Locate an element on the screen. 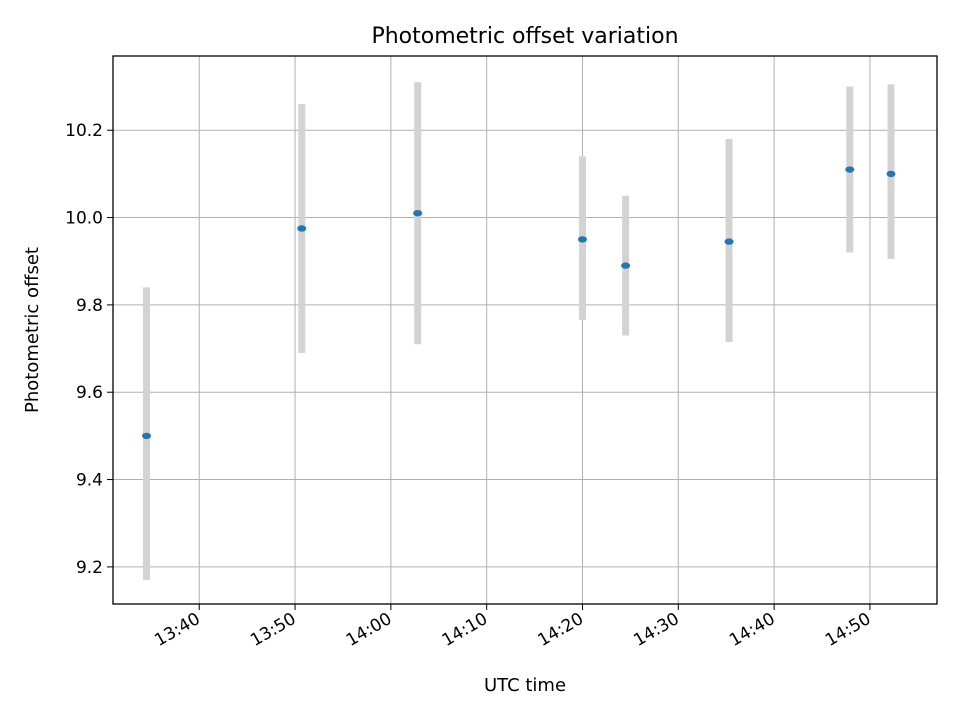 The width and height of the screenshot is (960, 720). x-axis-label: UTC time is located at coordinates (525, 685).